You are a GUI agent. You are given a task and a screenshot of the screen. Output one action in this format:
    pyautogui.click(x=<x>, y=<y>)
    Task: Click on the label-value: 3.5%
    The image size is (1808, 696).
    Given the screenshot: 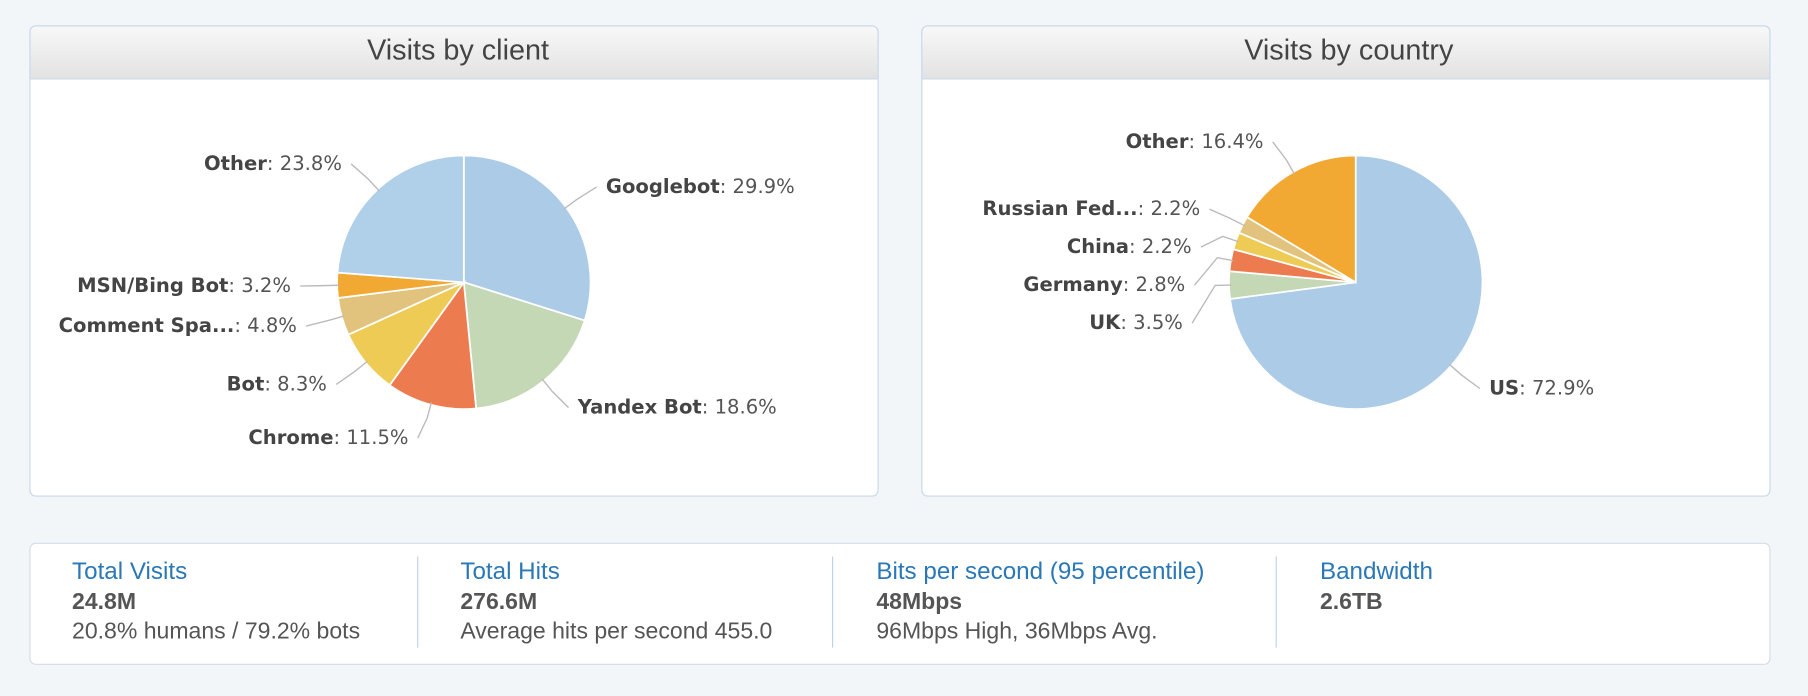 What is the action you would take?
    pyautogui.click(x=1158, y=322)
    